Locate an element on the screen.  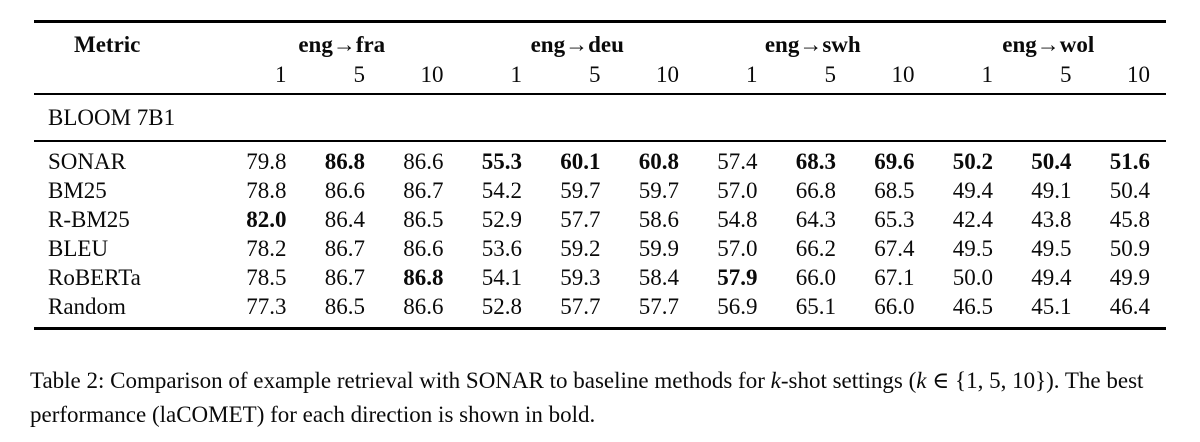
value-cell: 52.9 is located at coordinates (501, 219).